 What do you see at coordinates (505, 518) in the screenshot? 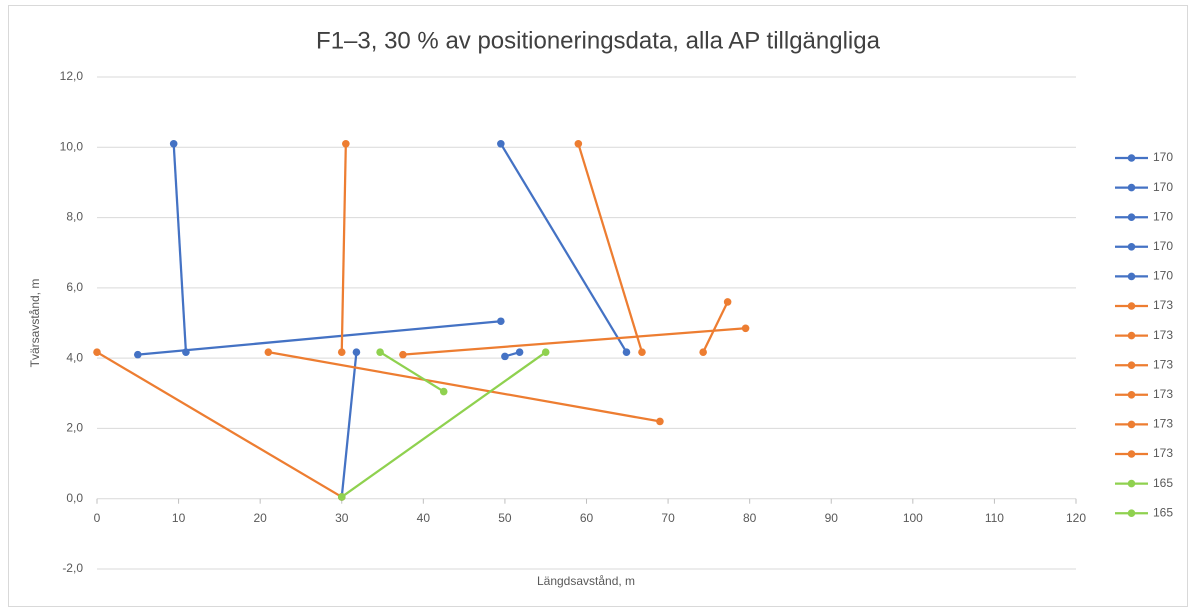
I see `x-tick-label: 50` at bounding box center [505, 518].